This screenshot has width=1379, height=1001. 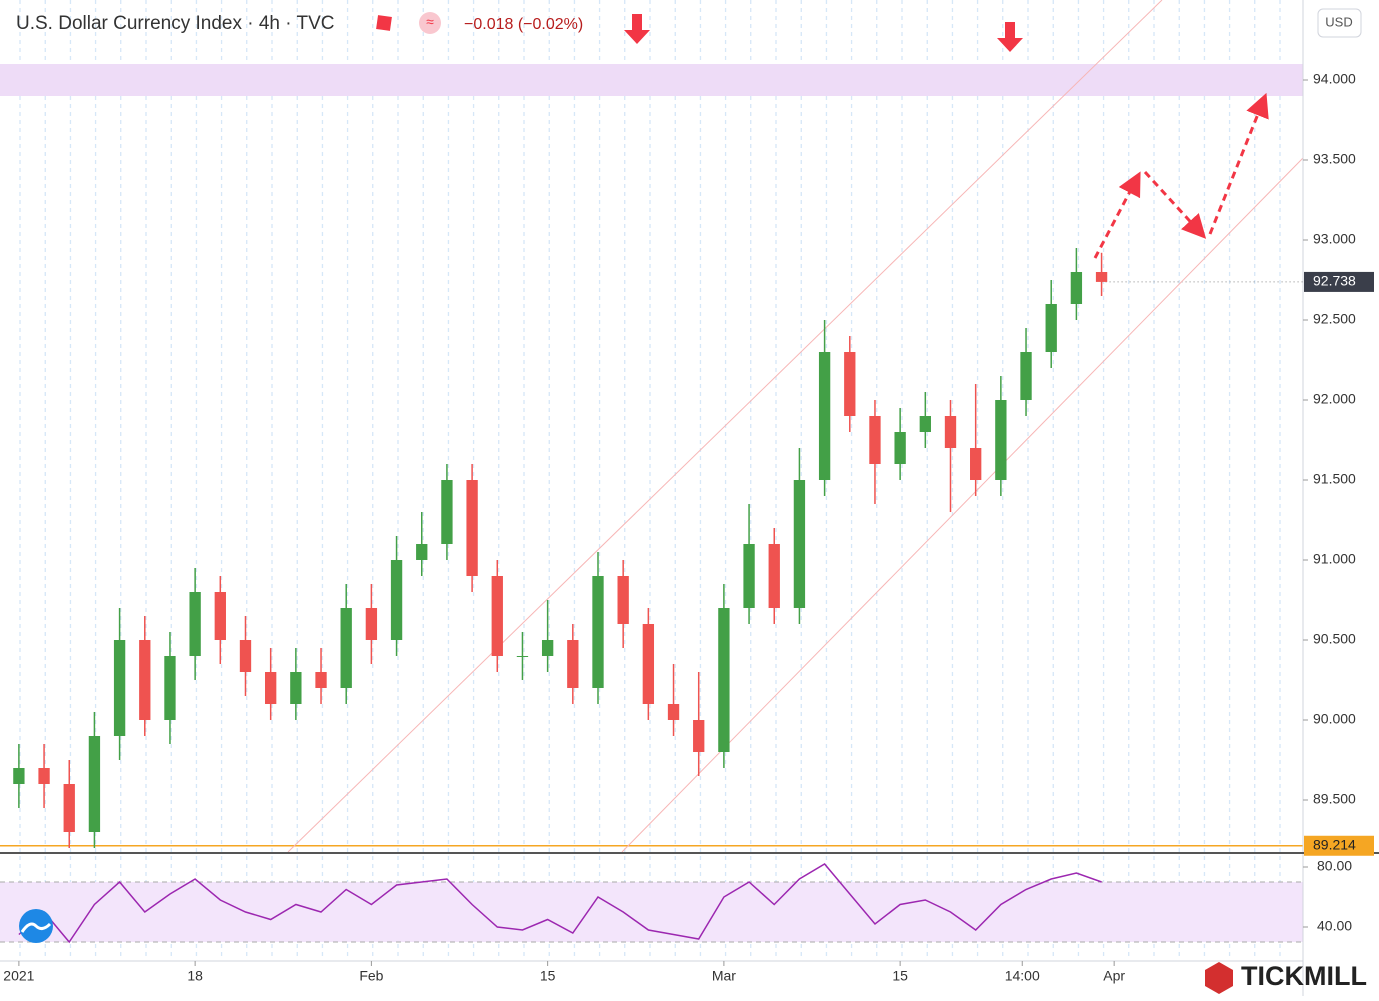 I want to click on currency-label: USD, so click(x=1338, y=21).